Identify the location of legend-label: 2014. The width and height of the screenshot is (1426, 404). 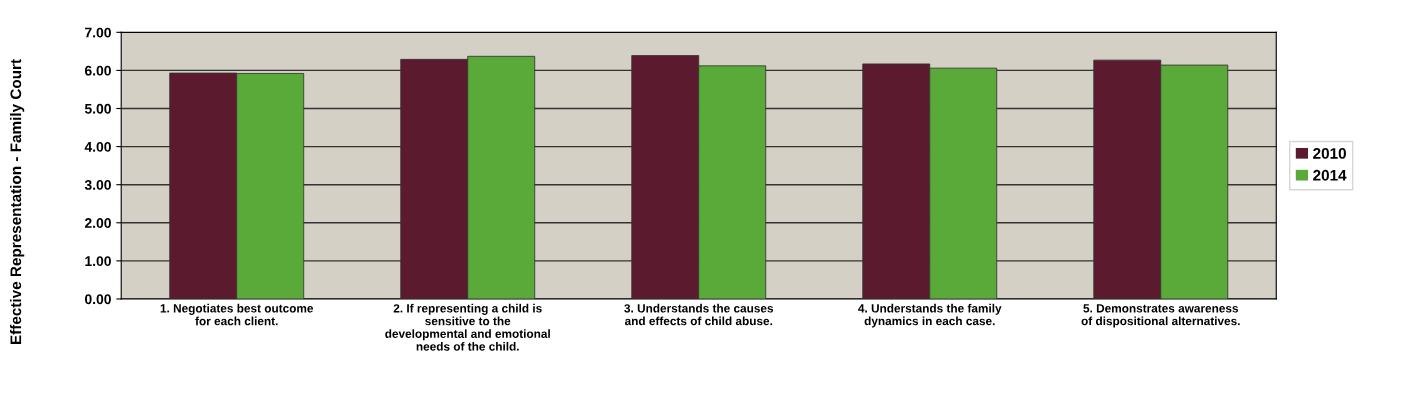
(1330, 175).